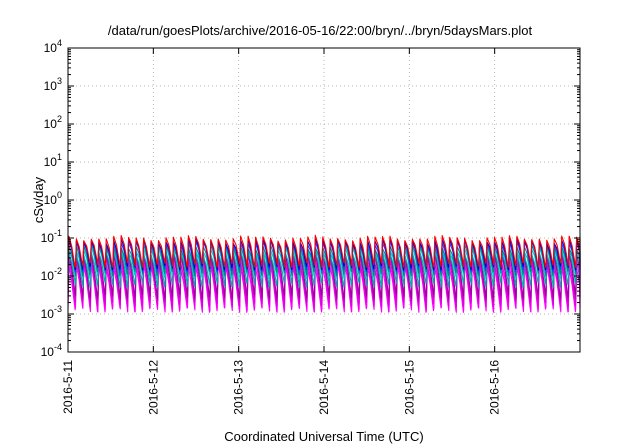 The image size is (640, 448). I want to click on y-tick-label: 10², so click(53, 122).